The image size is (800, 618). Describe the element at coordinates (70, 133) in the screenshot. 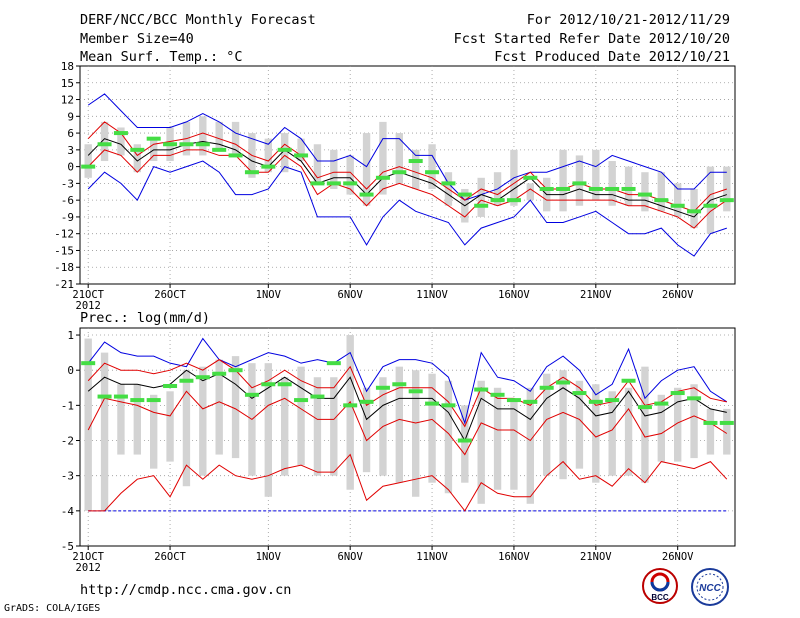

I see `y-tick-label: 6` at that location.